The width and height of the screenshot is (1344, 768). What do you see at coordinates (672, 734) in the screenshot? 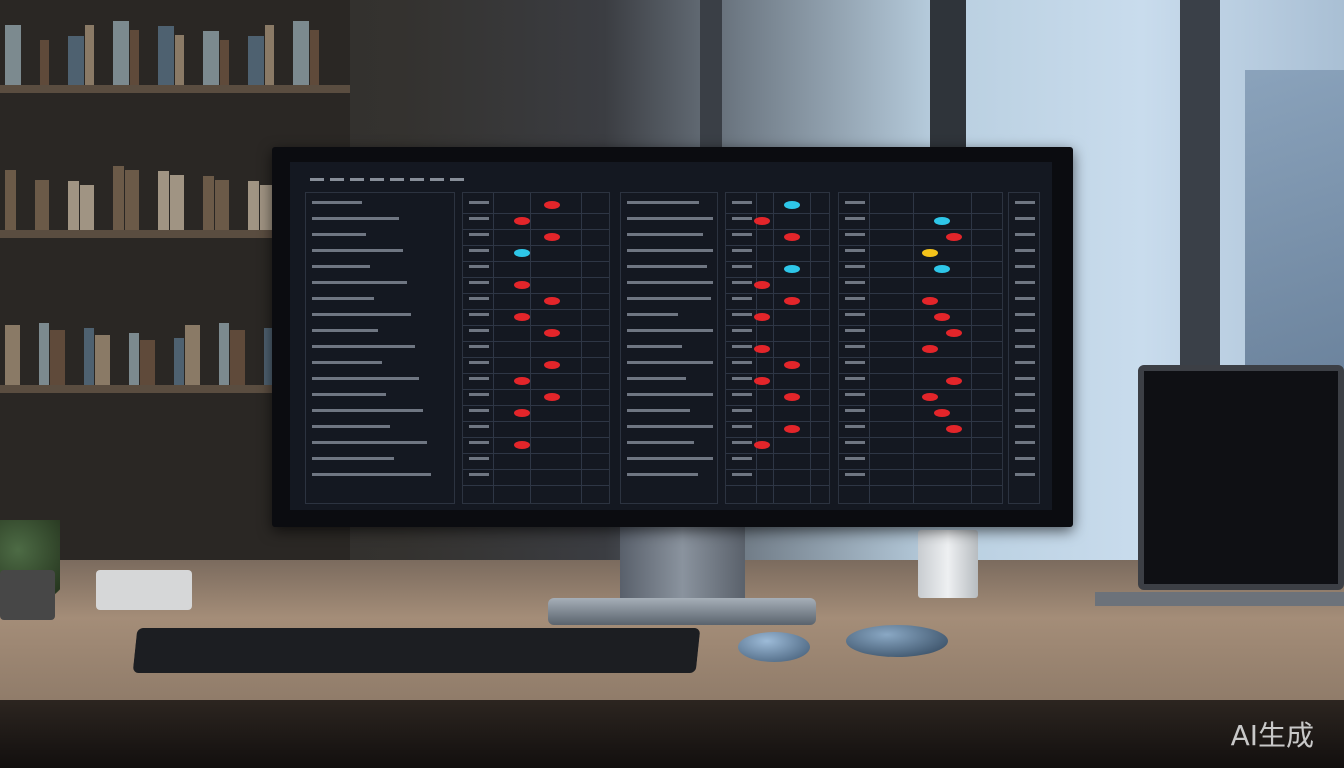
I see `desk-edge` at bounding box center [672, 734].